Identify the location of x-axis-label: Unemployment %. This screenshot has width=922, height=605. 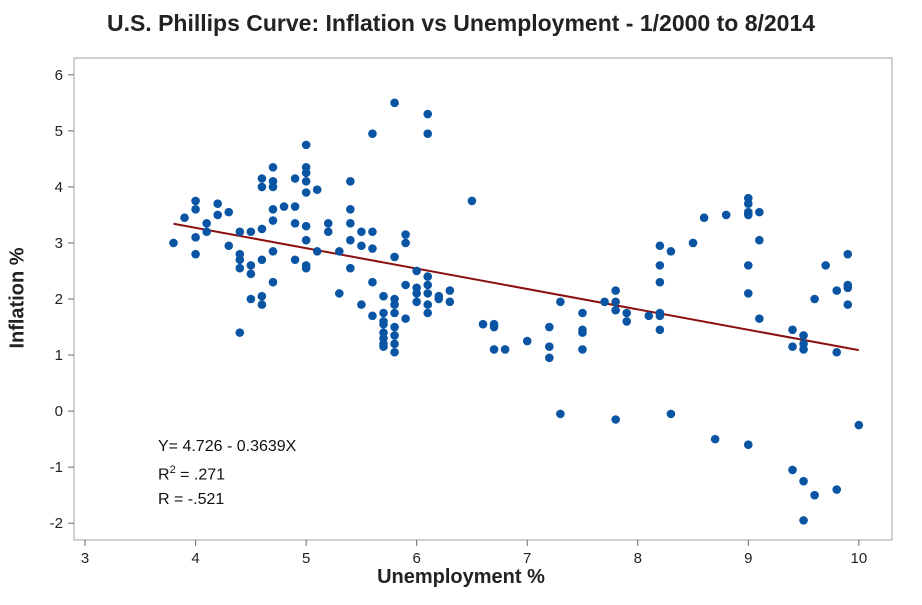
(461, 577).